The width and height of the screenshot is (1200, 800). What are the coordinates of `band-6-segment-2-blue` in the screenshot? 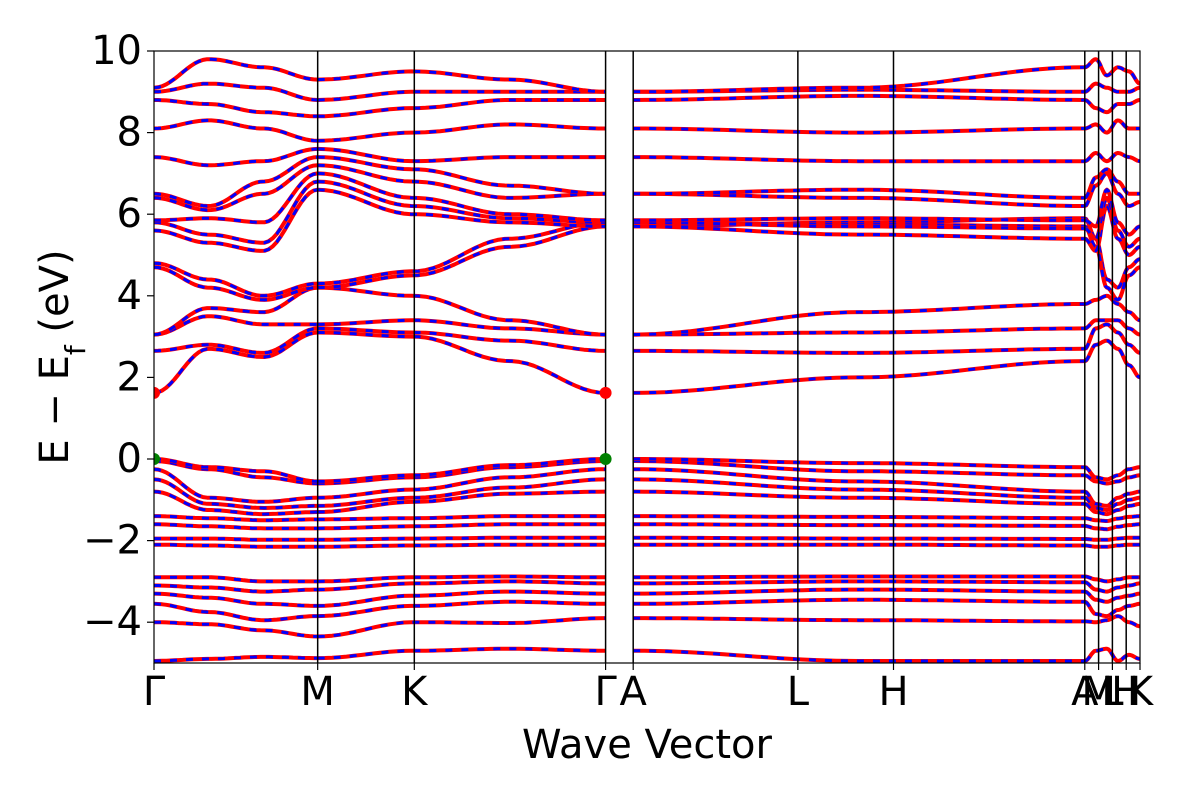 It's located at (859, 545).